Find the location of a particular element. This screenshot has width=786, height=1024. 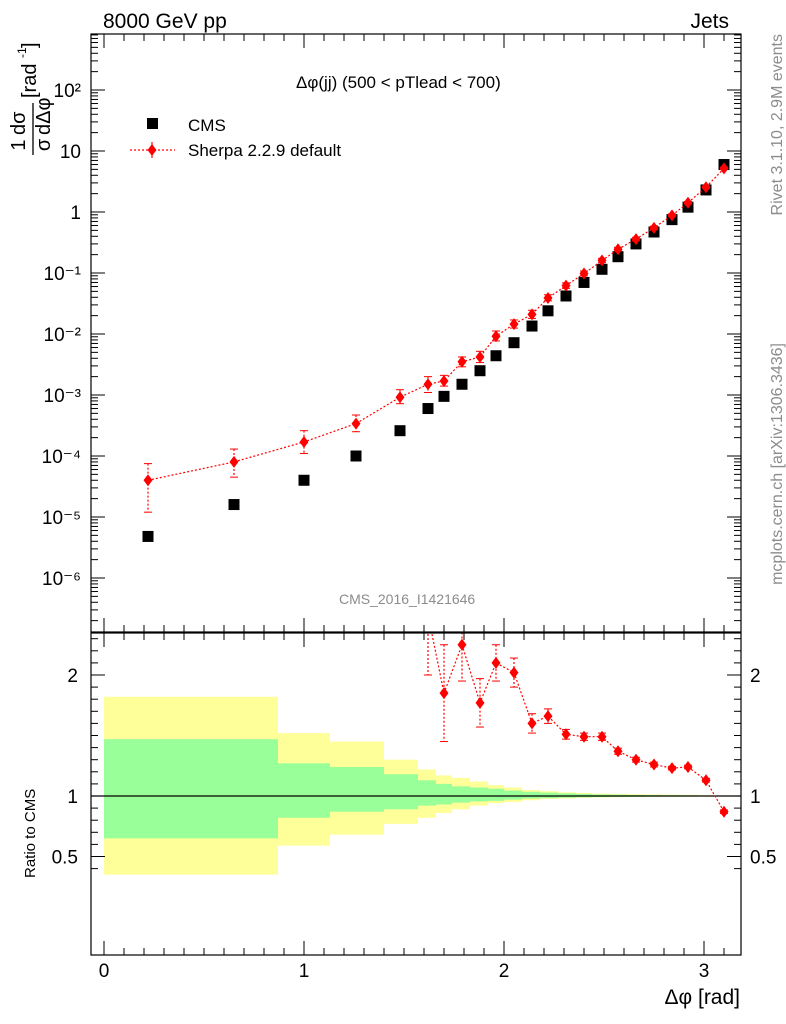

ratio-ytick-label-right: 2 is located at coordinates (755, 676).